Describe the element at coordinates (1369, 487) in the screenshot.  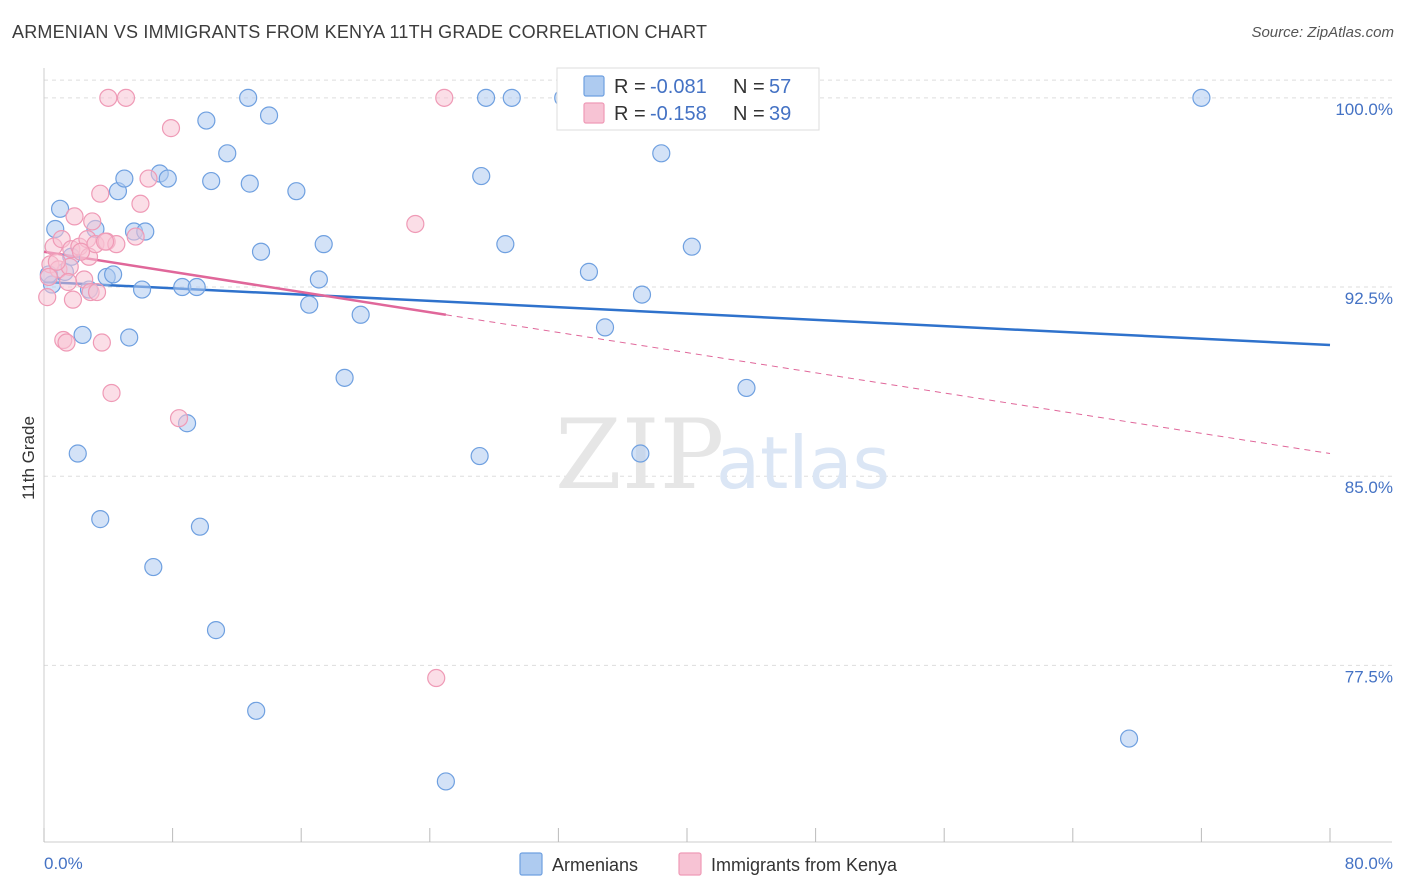
I see `y-tick-label: 85.0%` at that location.